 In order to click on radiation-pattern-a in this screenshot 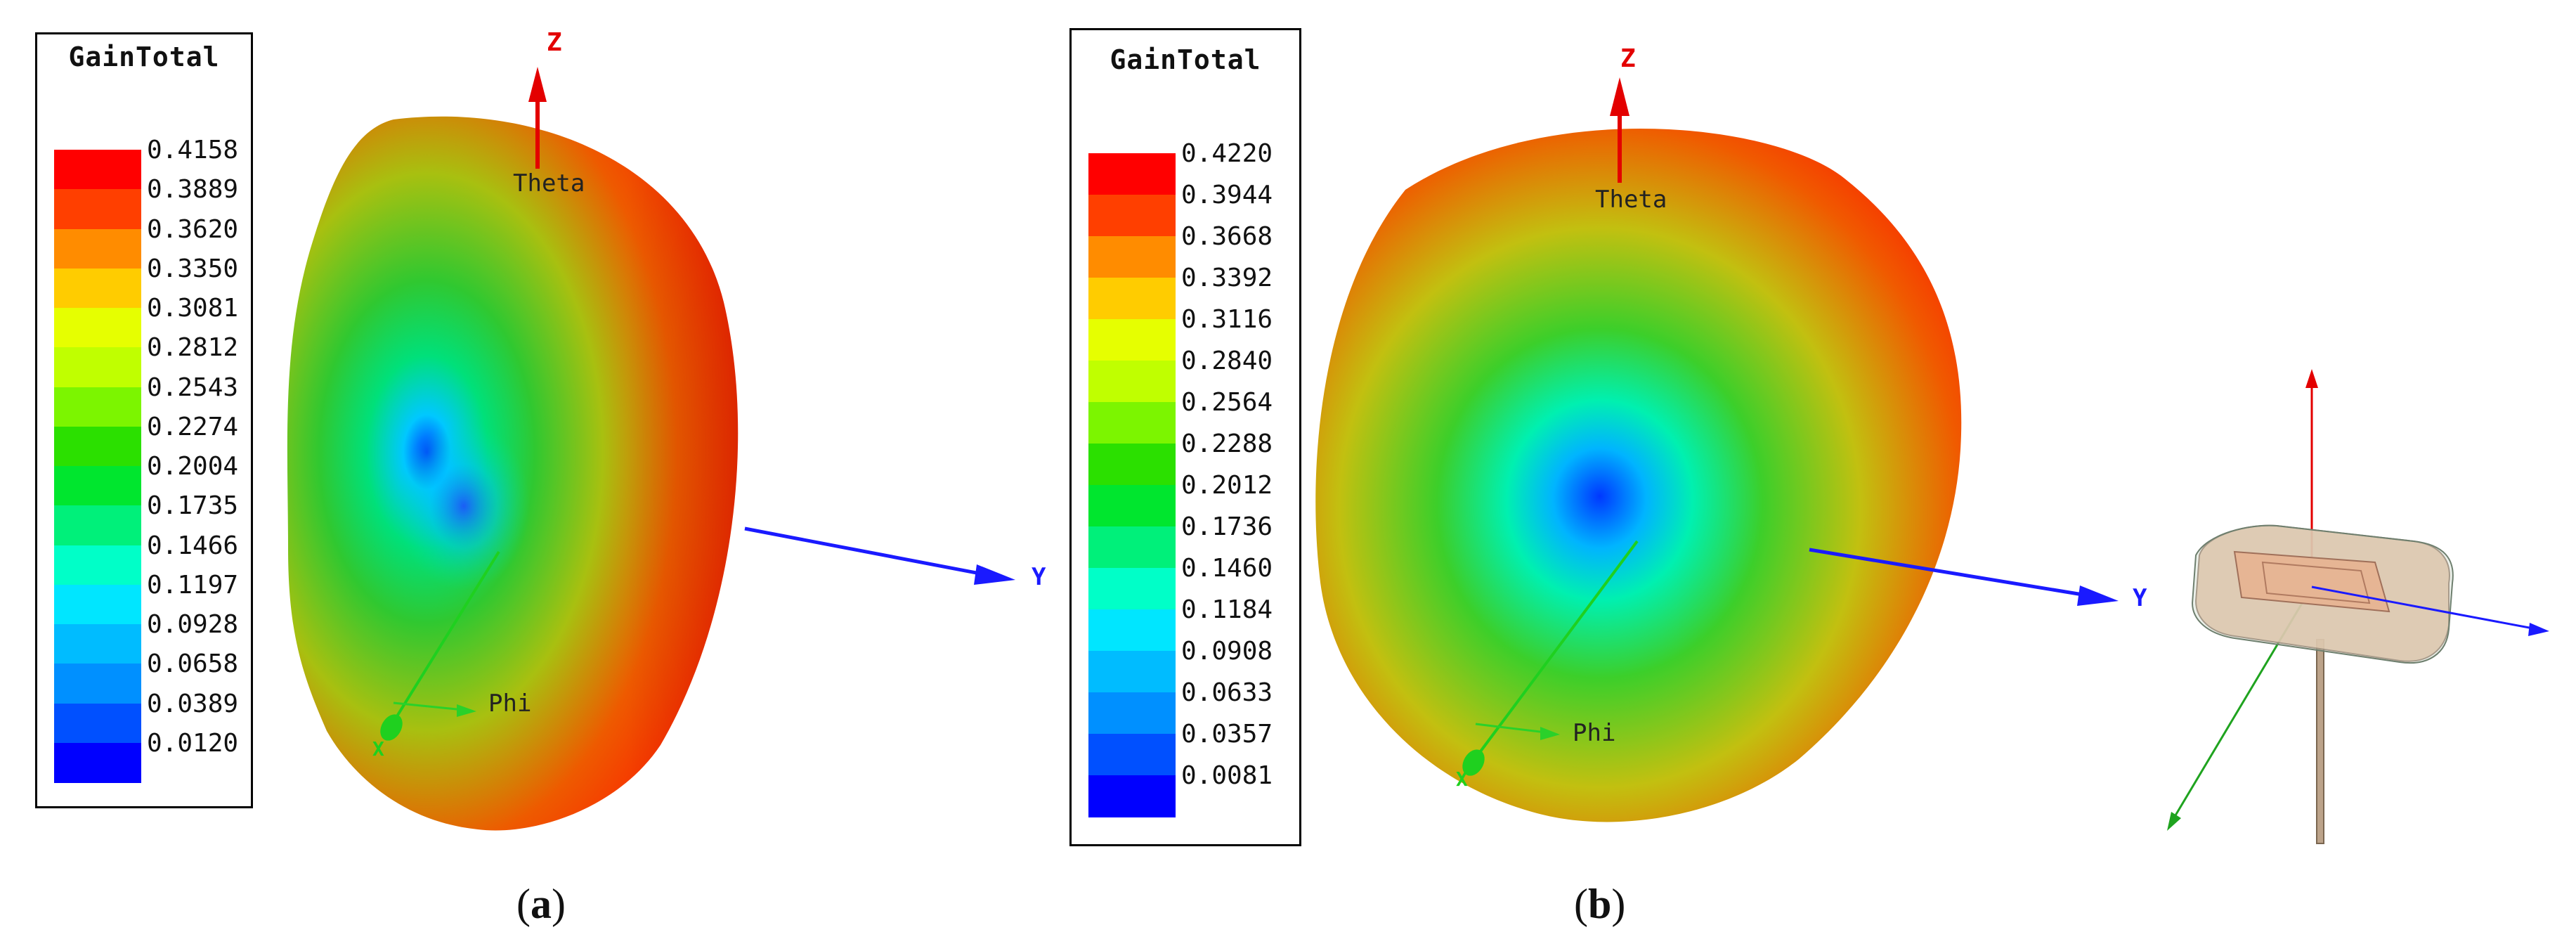, I will do `click(513, 473)`.